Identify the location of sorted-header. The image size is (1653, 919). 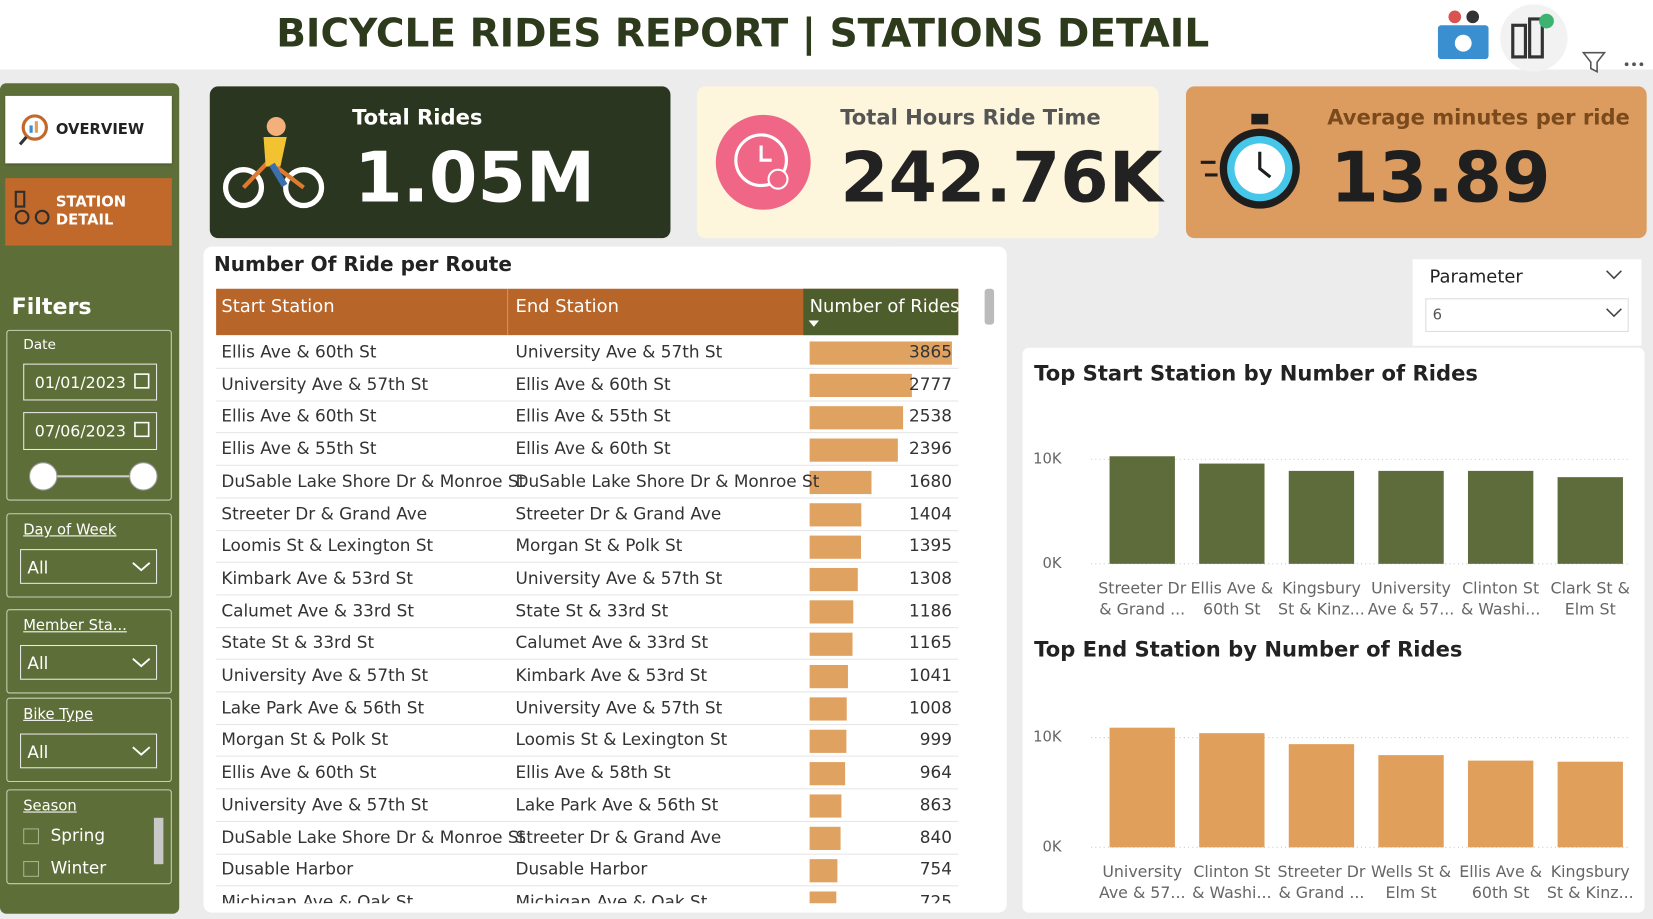
(881, 312).